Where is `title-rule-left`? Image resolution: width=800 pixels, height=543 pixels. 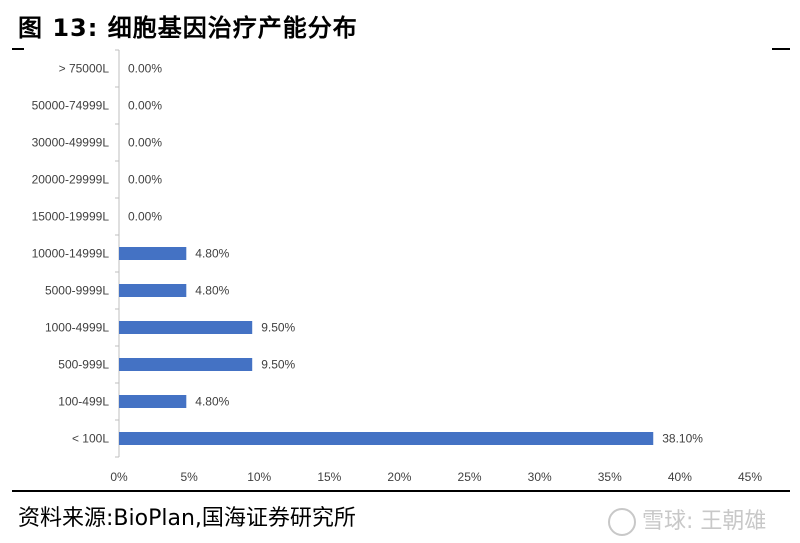
title-rule-left is located at coordinates (18, 49).